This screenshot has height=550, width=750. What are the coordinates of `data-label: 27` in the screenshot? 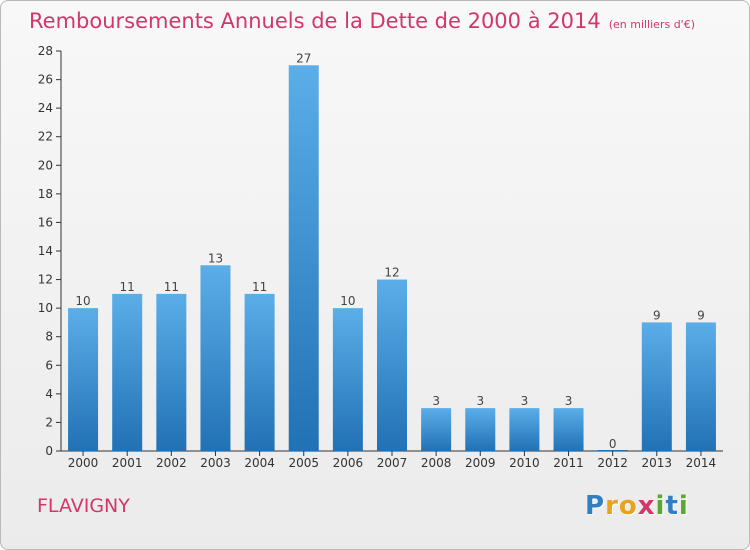 It's located at (303, 58).